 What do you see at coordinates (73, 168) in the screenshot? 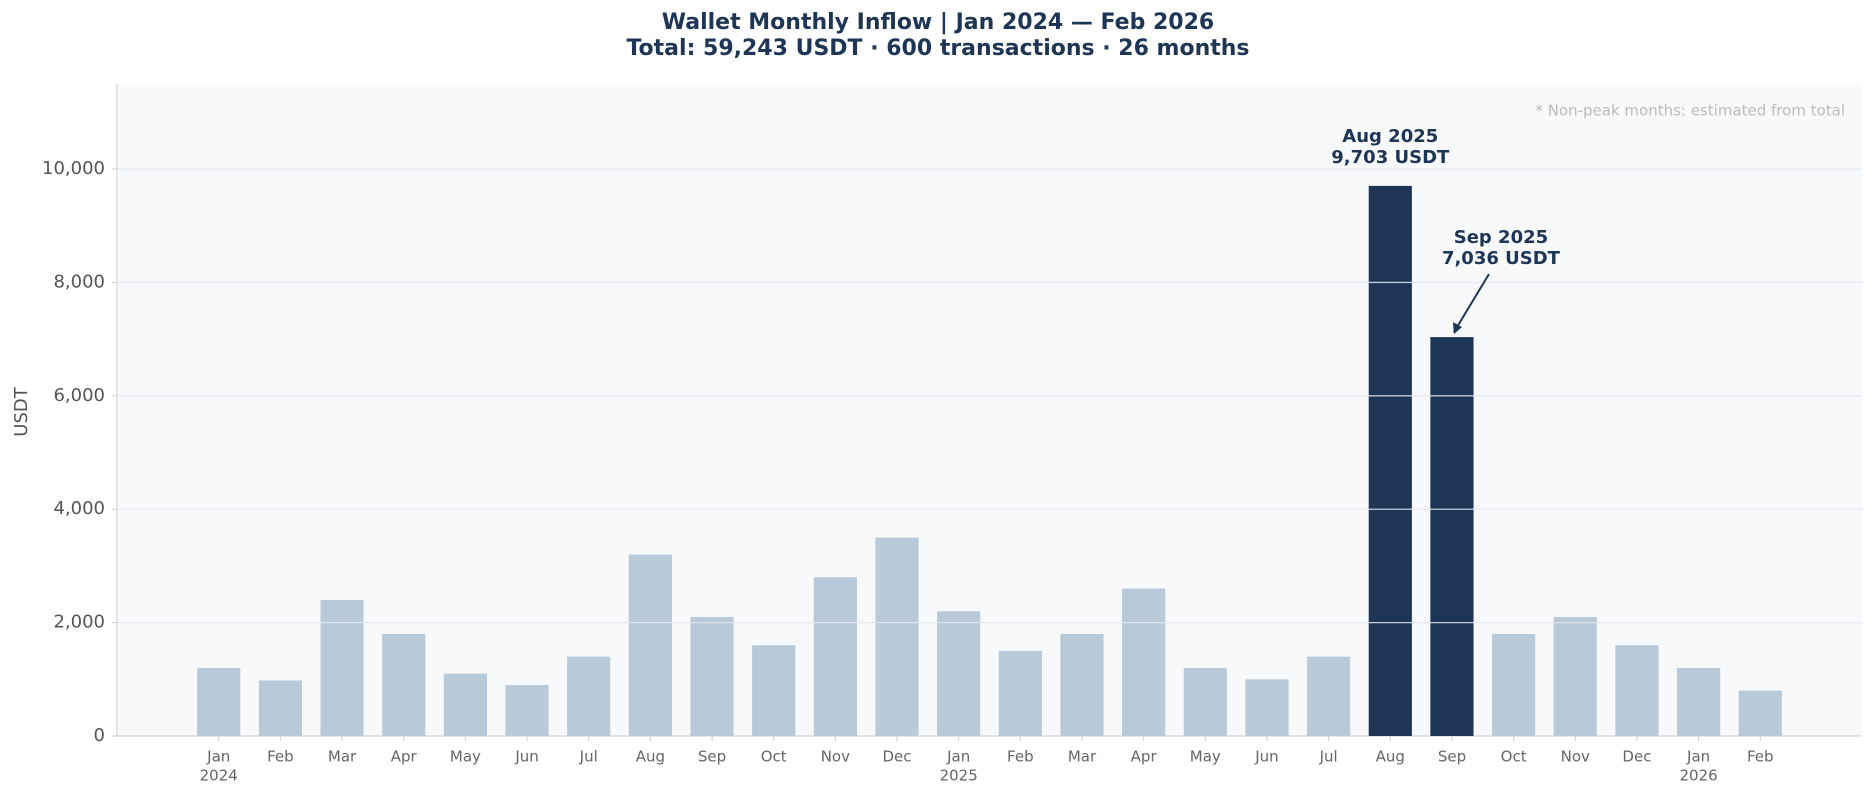
I see `y-tick-label: 10,000` at bounding box center [73, 168].